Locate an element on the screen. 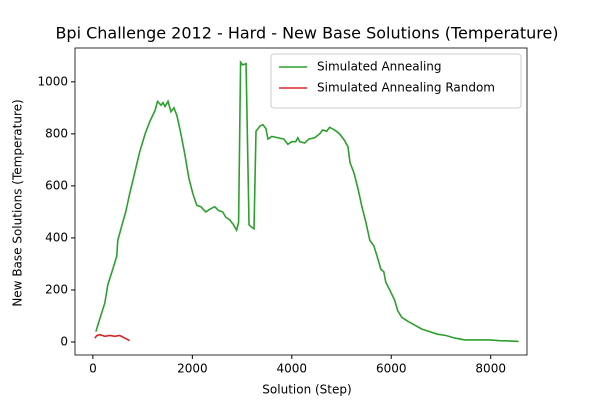  x-axis-label: Solution (Step) is located at coordinates (306, 390).